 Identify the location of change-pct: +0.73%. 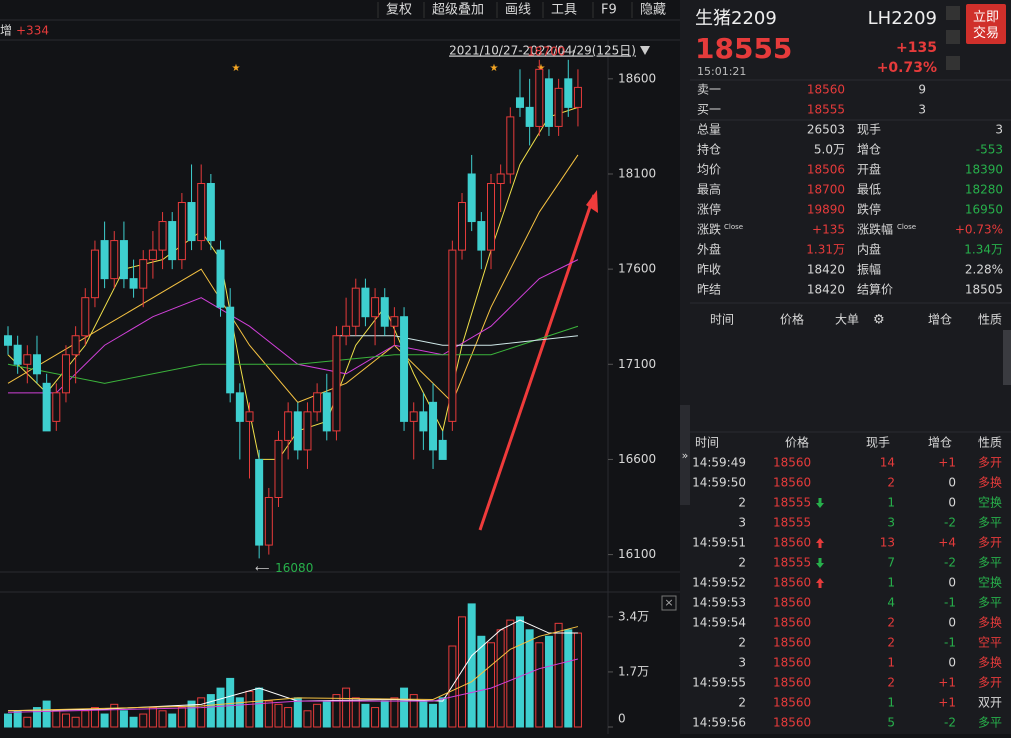
(907, 68).